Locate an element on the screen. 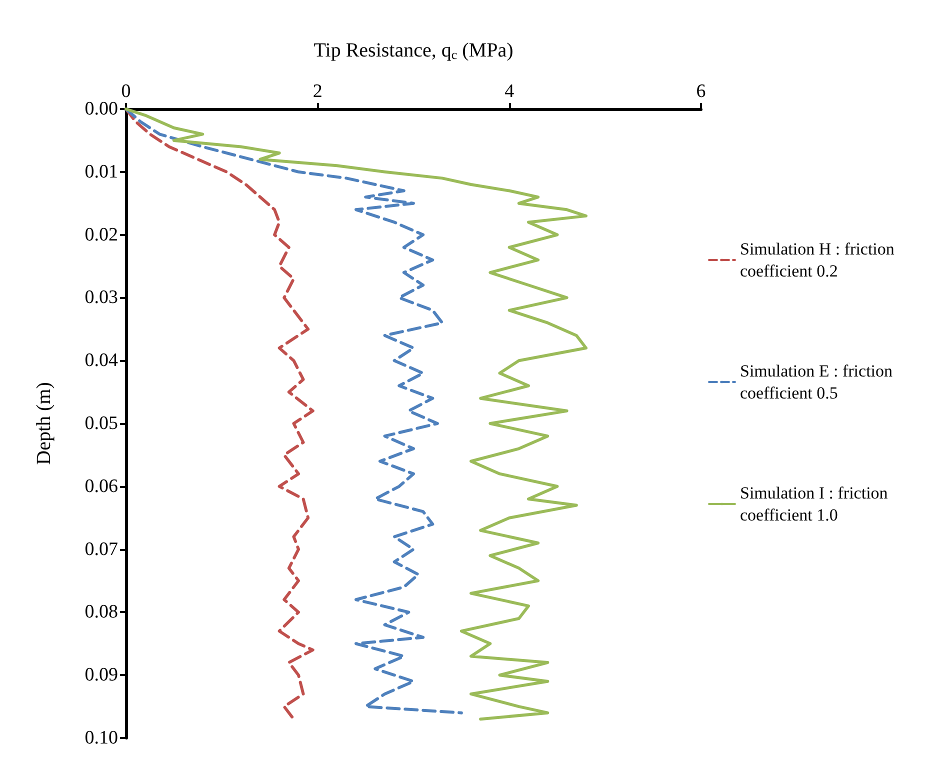 This screenshot has height=764, width=942. y-tick-label: 0.07 is located at coordinates (101, 549).